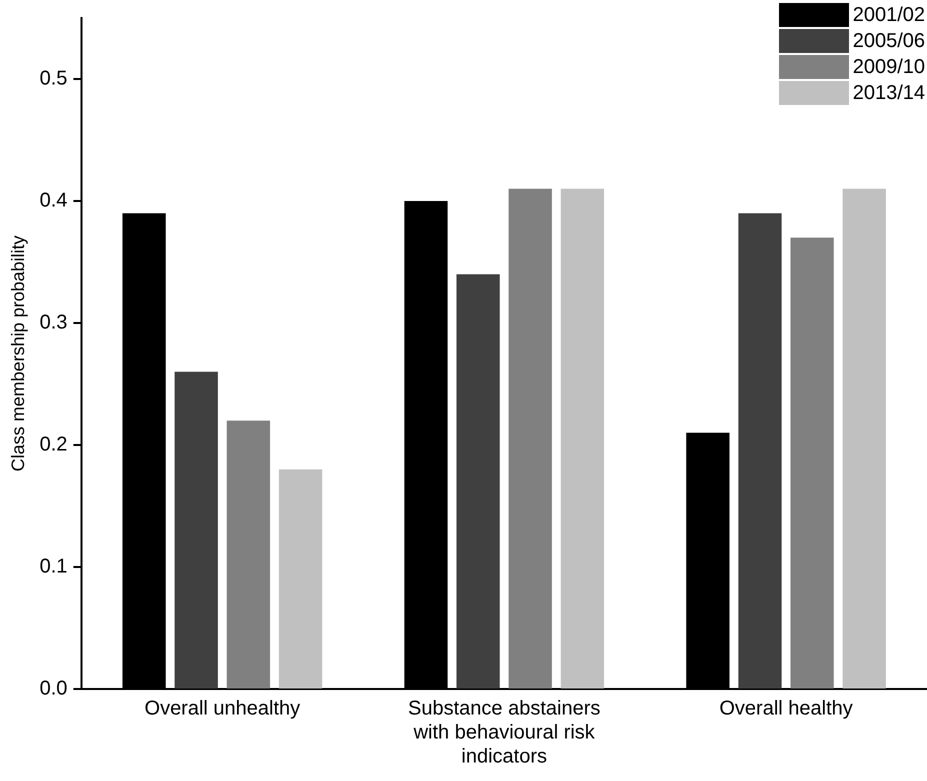  What do you see at coordinates (888, 67) in the screenshot?
I see `legend-label: 2009/10` at bounding box center [888, 67].